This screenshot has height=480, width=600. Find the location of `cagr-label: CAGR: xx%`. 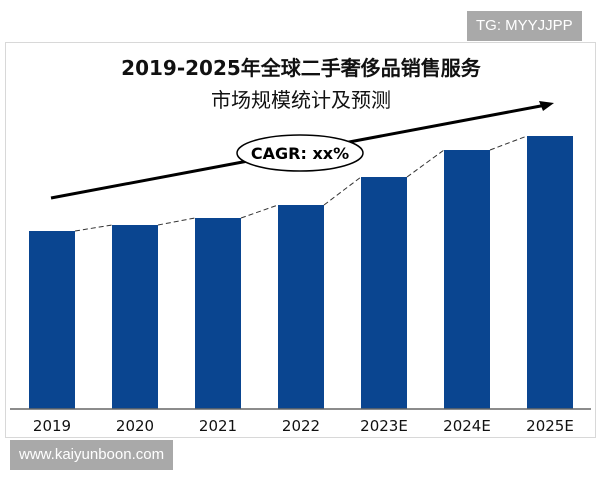

cagr-label: CAGR: xx% is located at coordinates (300, 153).